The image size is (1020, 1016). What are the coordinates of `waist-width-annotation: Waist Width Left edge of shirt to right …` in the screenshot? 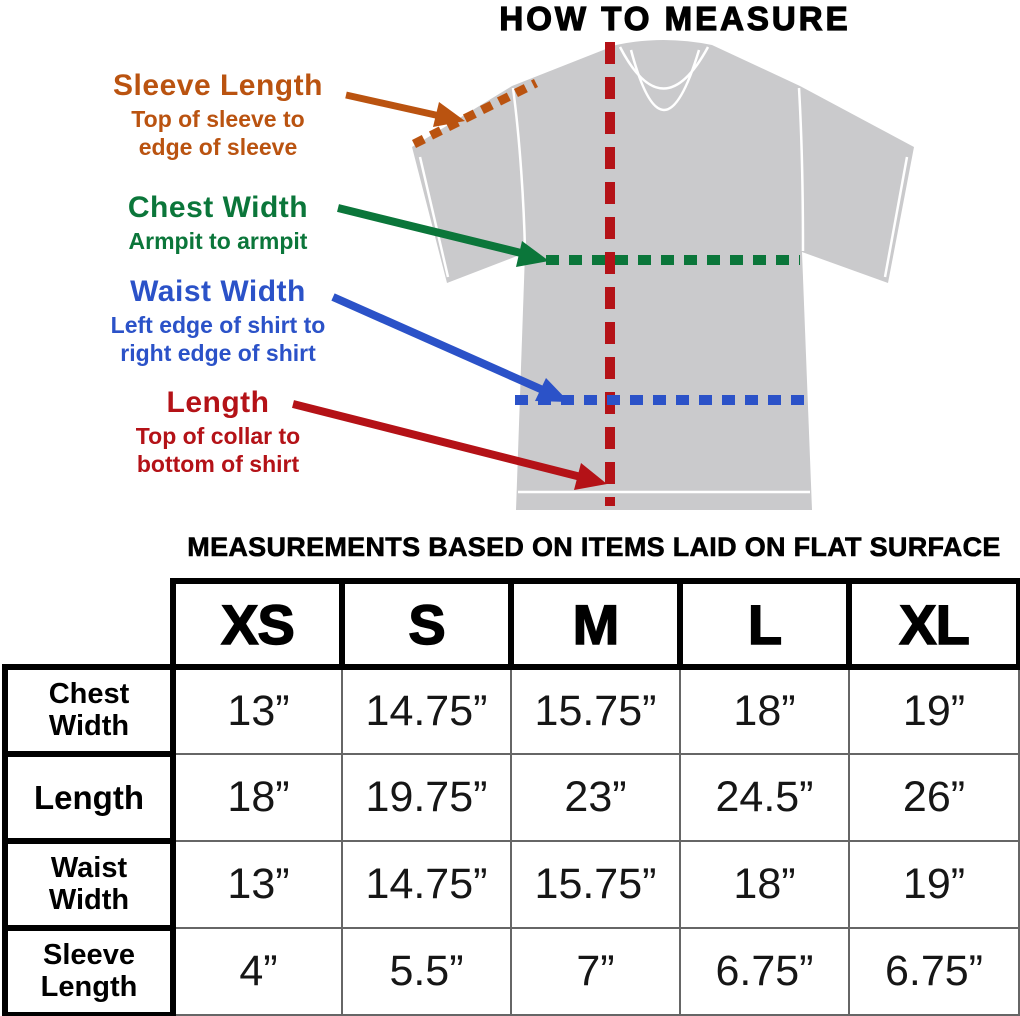 It's located at (218, 321).